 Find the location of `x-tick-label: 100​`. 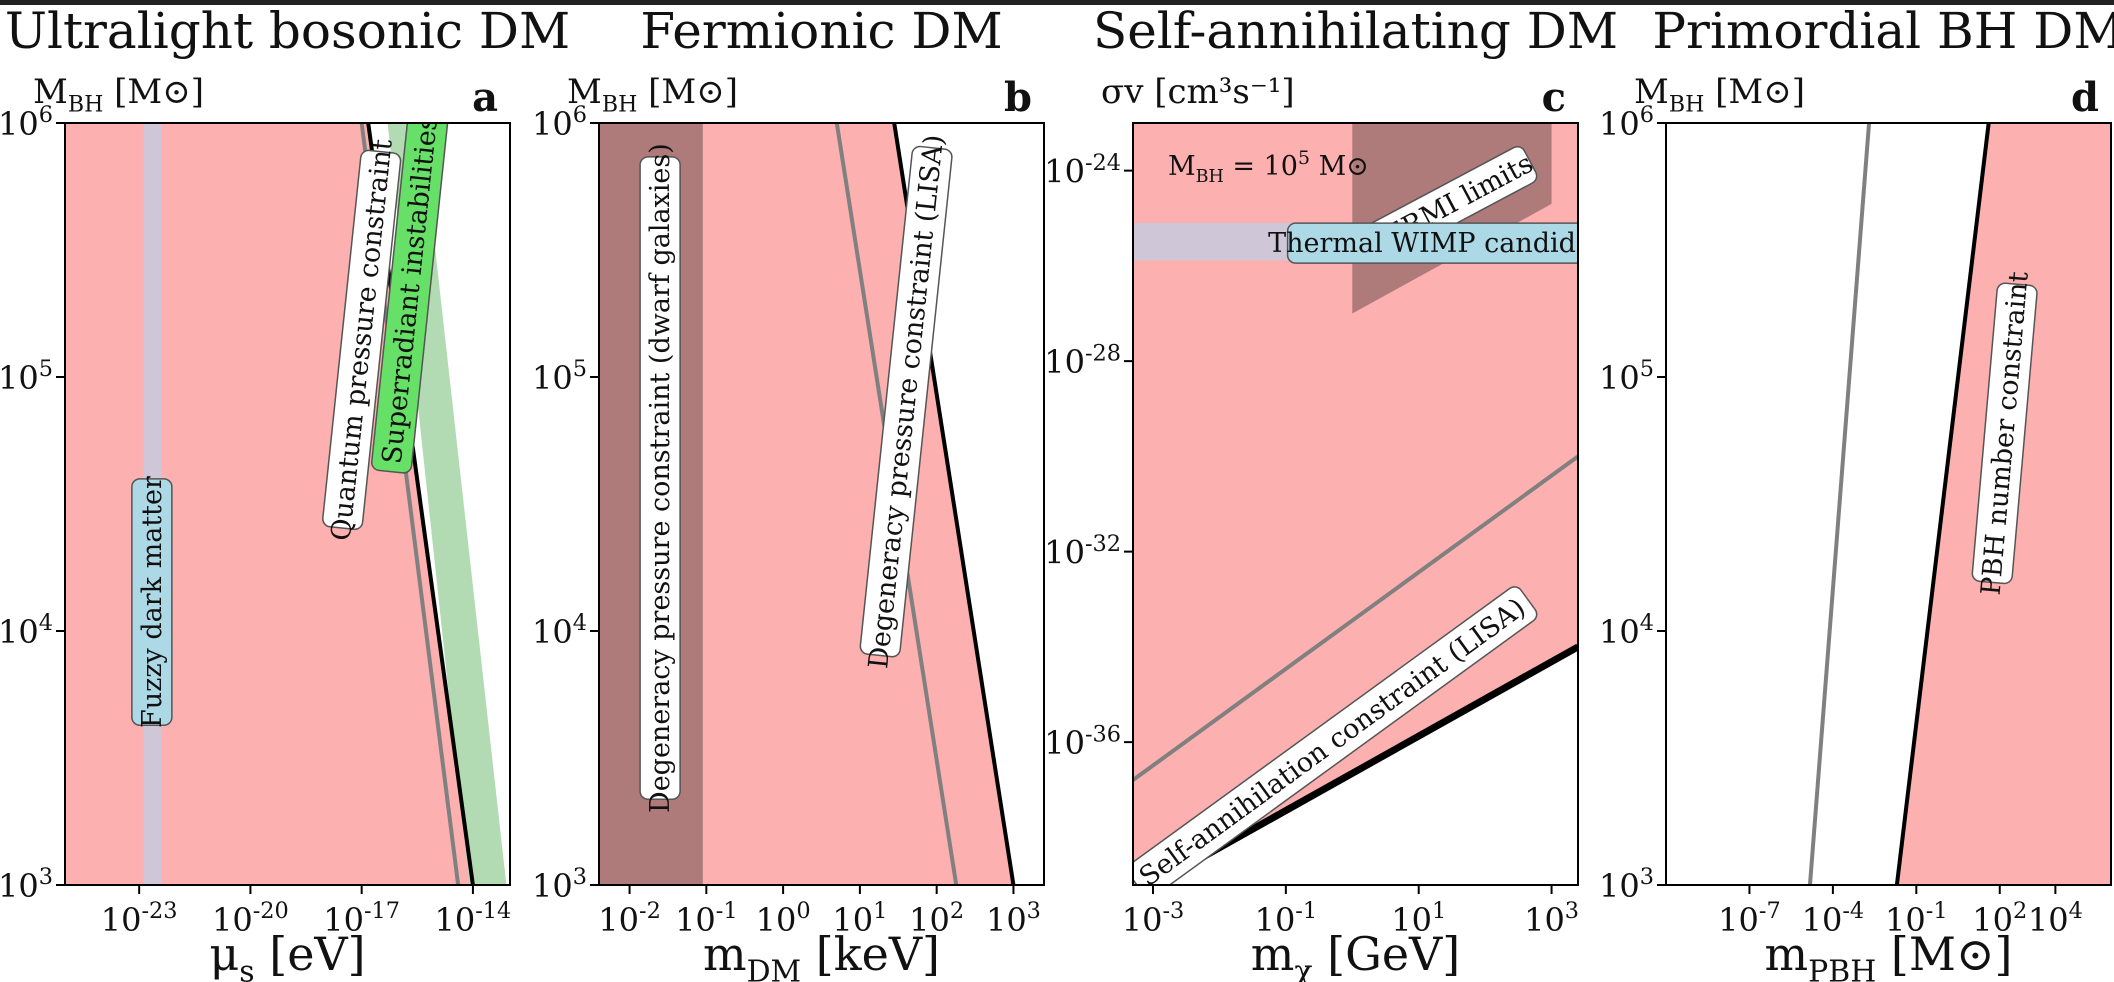

x-tick-label: 100​ is located at coordinates (783, 918).